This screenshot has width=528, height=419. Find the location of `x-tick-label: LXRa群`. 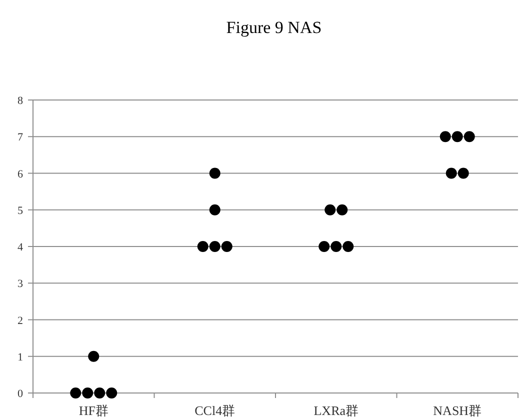

x-tick-label: LXRa群 is located at coordinates (336, 410).